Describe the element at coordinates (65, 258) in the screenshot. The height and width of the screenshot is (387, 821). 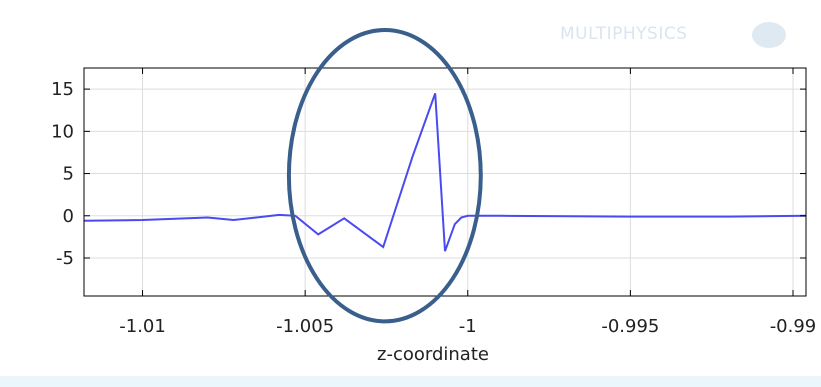
I see `y-tick-label: -5` at that location.